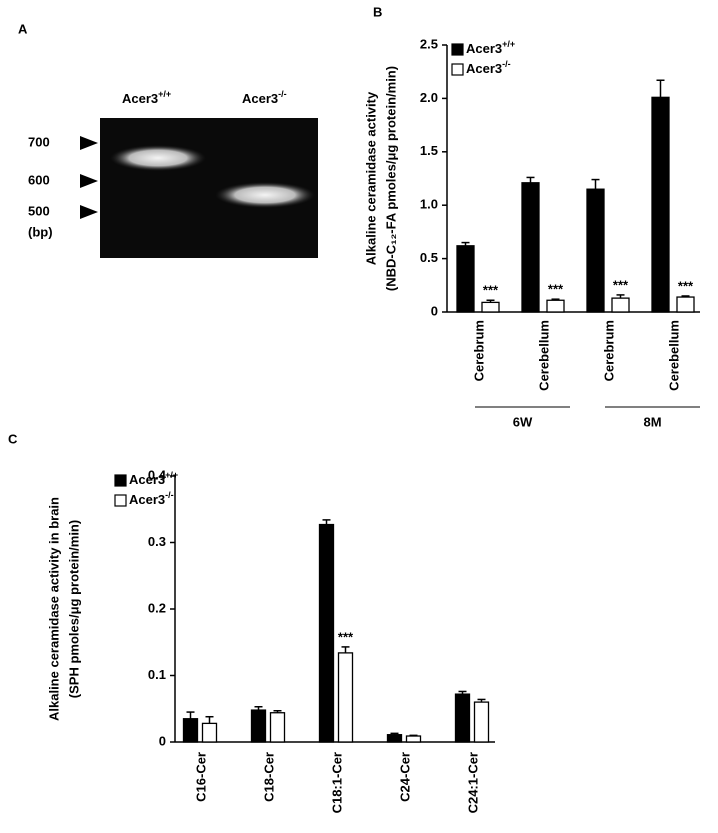 This screenshot has width=718, height=833. Describe the element at coordinates (39, 141) in the screenshot. I see `marker-label: 700` at that location.